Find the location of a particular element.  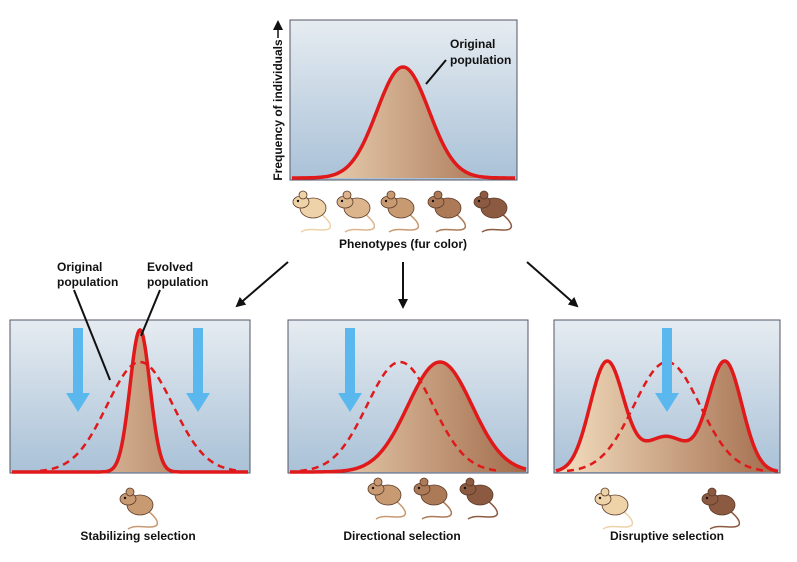

x-axis-label: Phenotypes (fur color) is located at coordinates (403, 244).